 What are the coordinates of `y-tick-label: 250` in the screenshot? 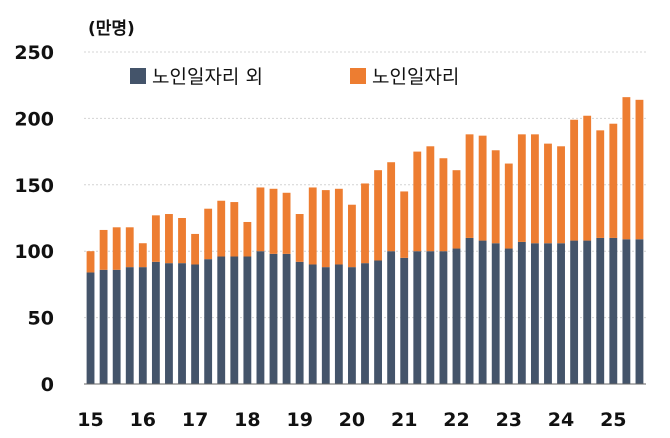 It's located at (34, 53).